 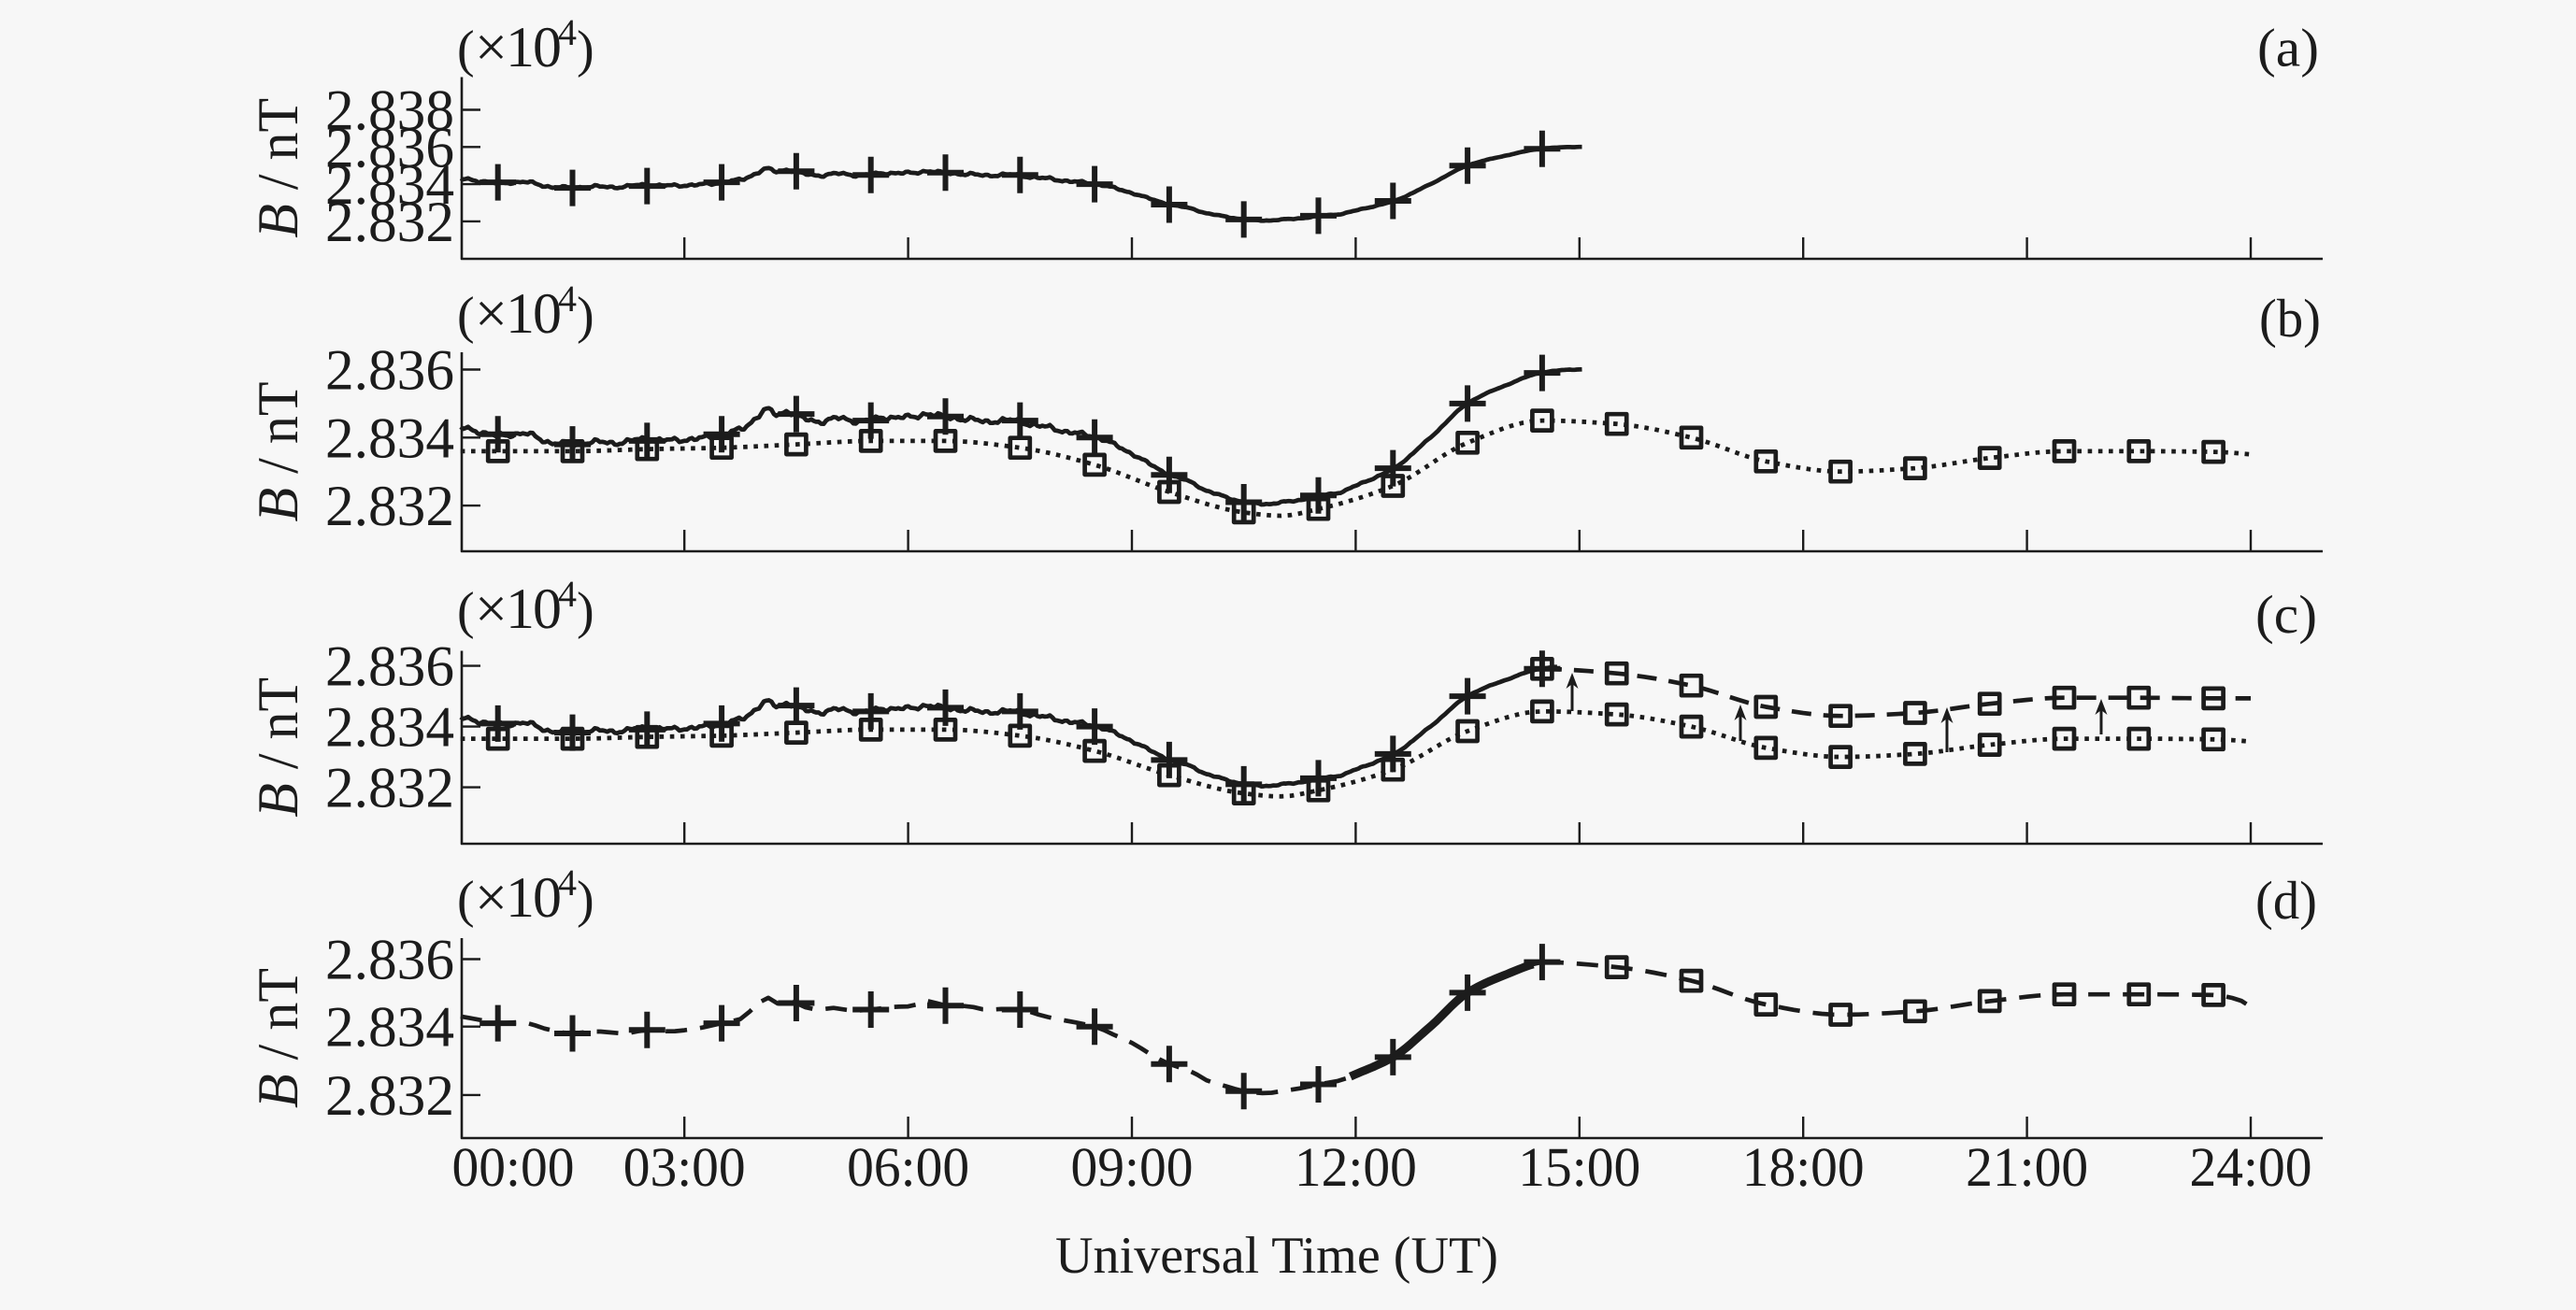 I want to click on svg-text: 12:00, so click(x=1356, y=1167).